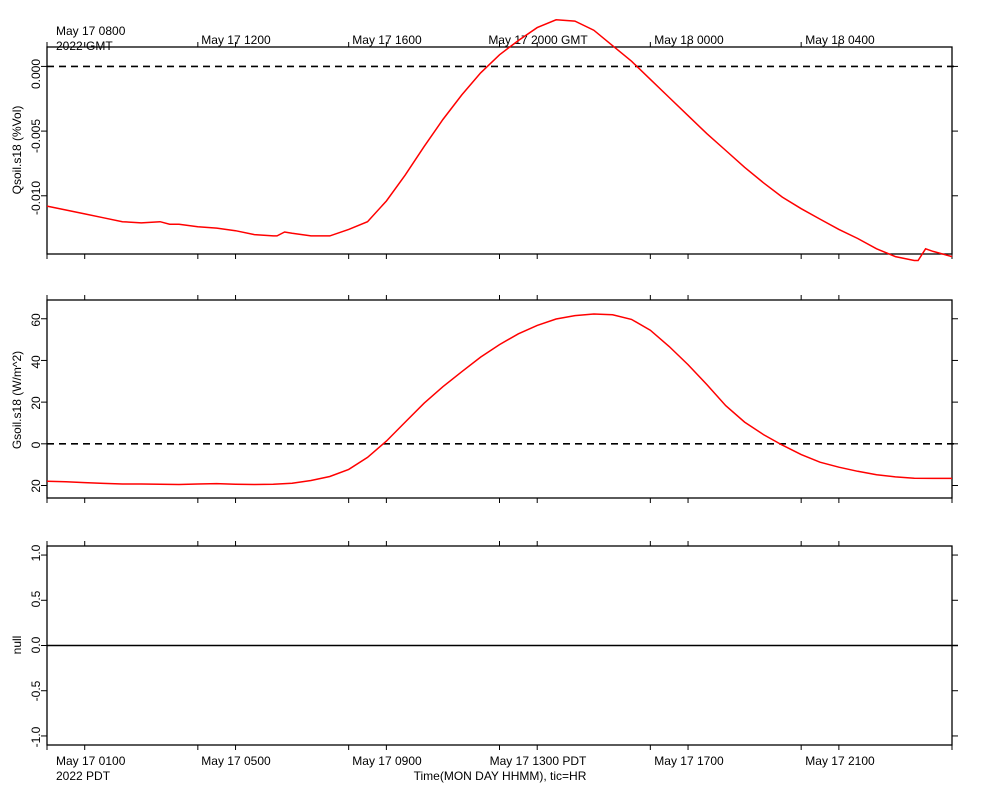  Describe the element at coordinates (500, 776) in the screenshot. I see `x-axis-title: Time(MON DAY HHMM), tic=HR` at that location.